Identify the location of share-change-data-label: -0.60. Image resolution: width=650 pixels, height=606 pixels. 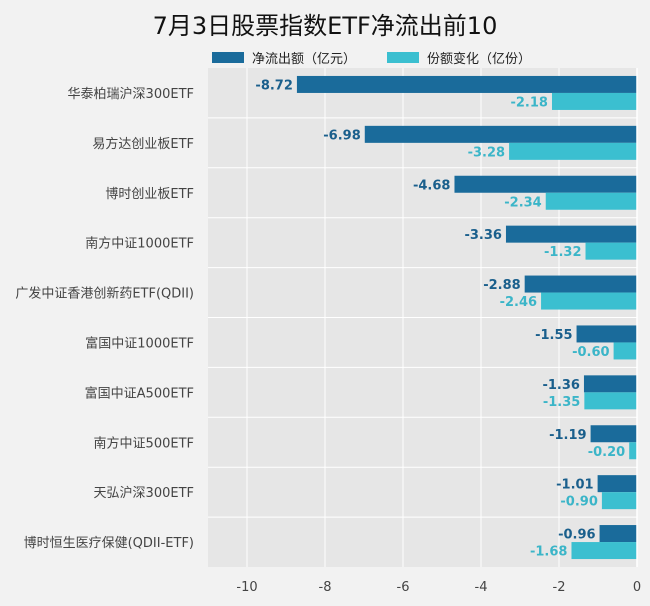
(590, 352).